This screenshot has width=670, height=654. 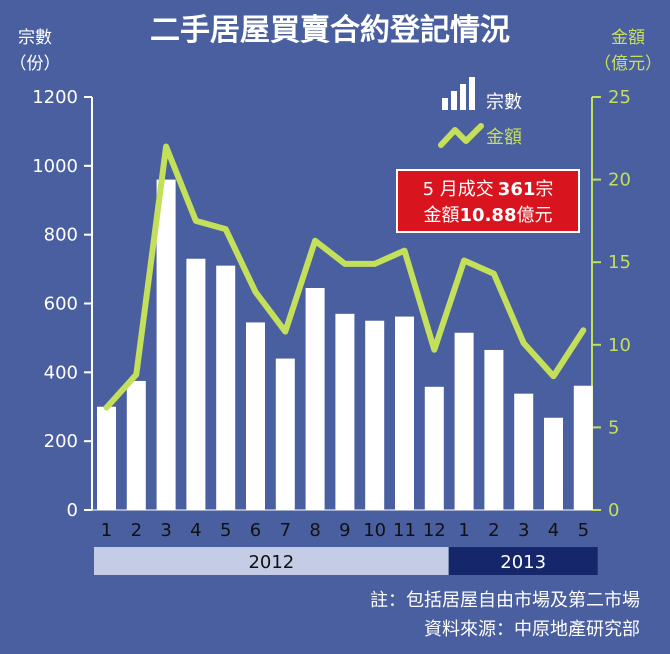 What do you see at coordinates (613, 427) in the screenshot?
I see `right-axis-tick-label: 5` at bounding box center [613, 427].